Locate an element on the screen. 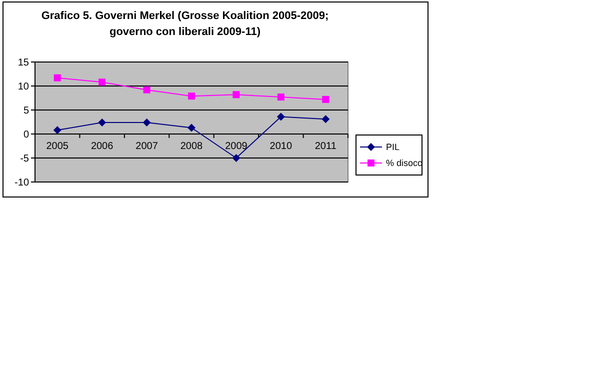  x-tick-label: 2007 is located at coordinates (147, 146).